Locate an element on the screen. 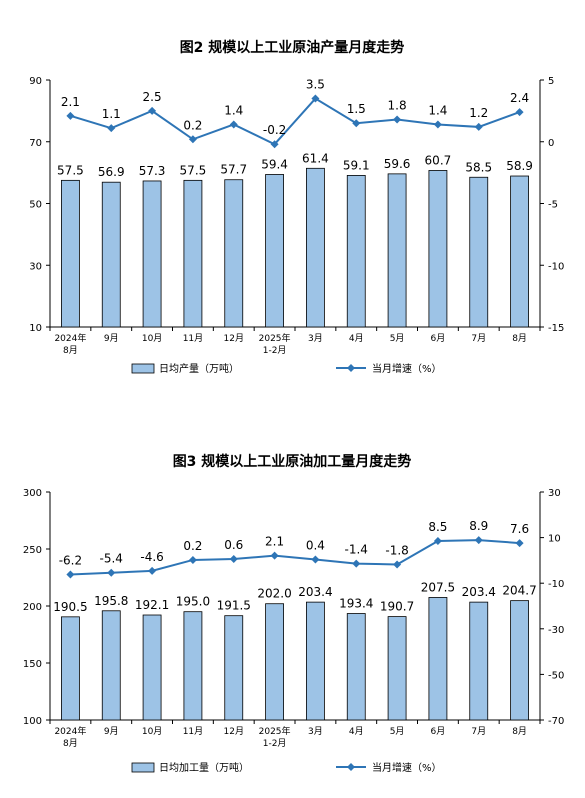  chart3-bar-value-label: 193.4 is located at coordinates (356, 604).